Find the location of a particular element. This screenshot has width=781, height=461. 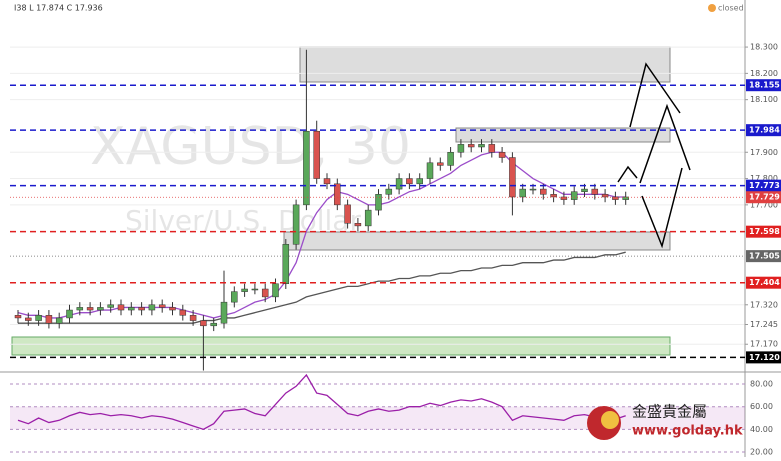

level-label: 17.505 is located at coordinates (764, 256).